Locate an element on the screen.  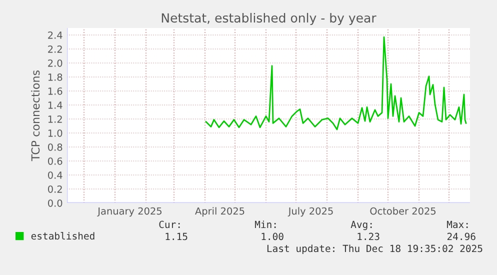
y-tick-label: 1.4 is located at coordinates (55, 105).